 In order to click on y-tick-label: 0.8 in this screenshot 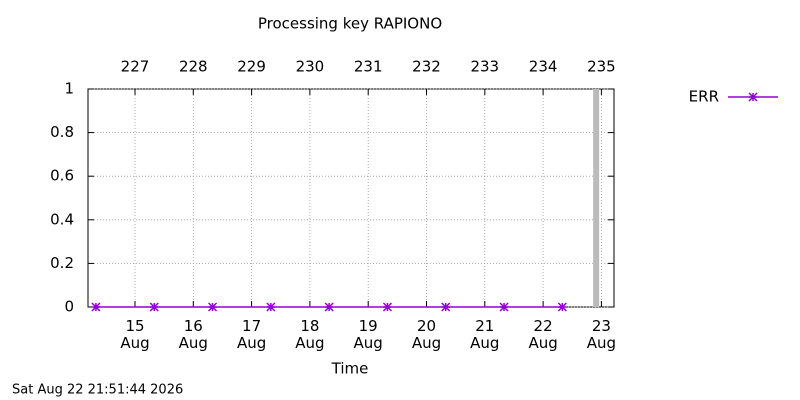, I will do `click(62, 132)`.